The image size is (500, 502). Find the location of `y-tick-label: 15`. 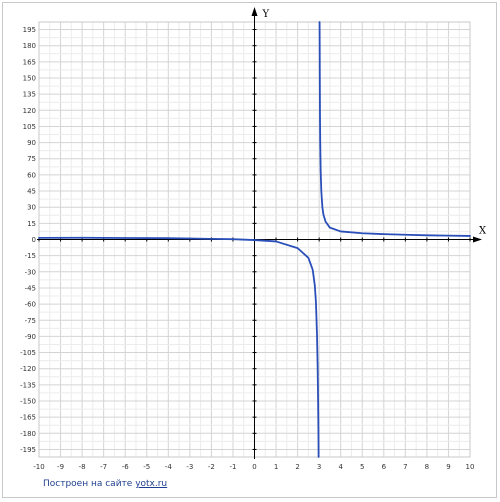

y-tick-label: 15 is located at coordinates (31, 224).